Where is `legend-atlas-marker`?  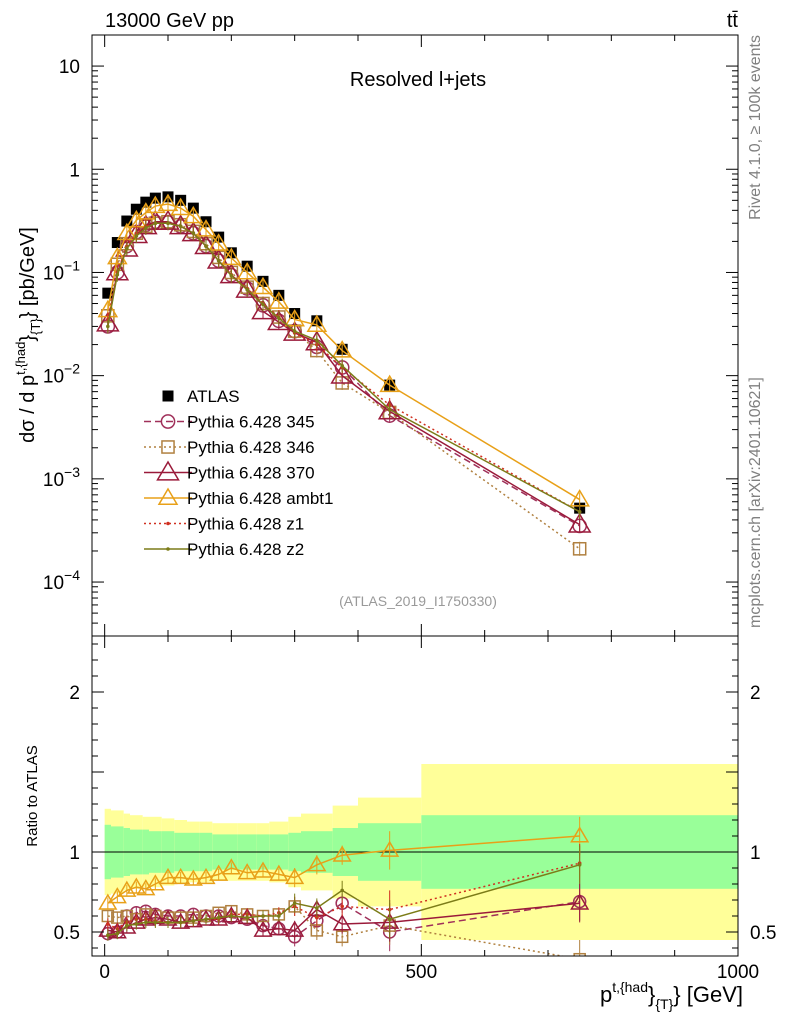
legend-atlas-marker is located at coordinates (168, 396).